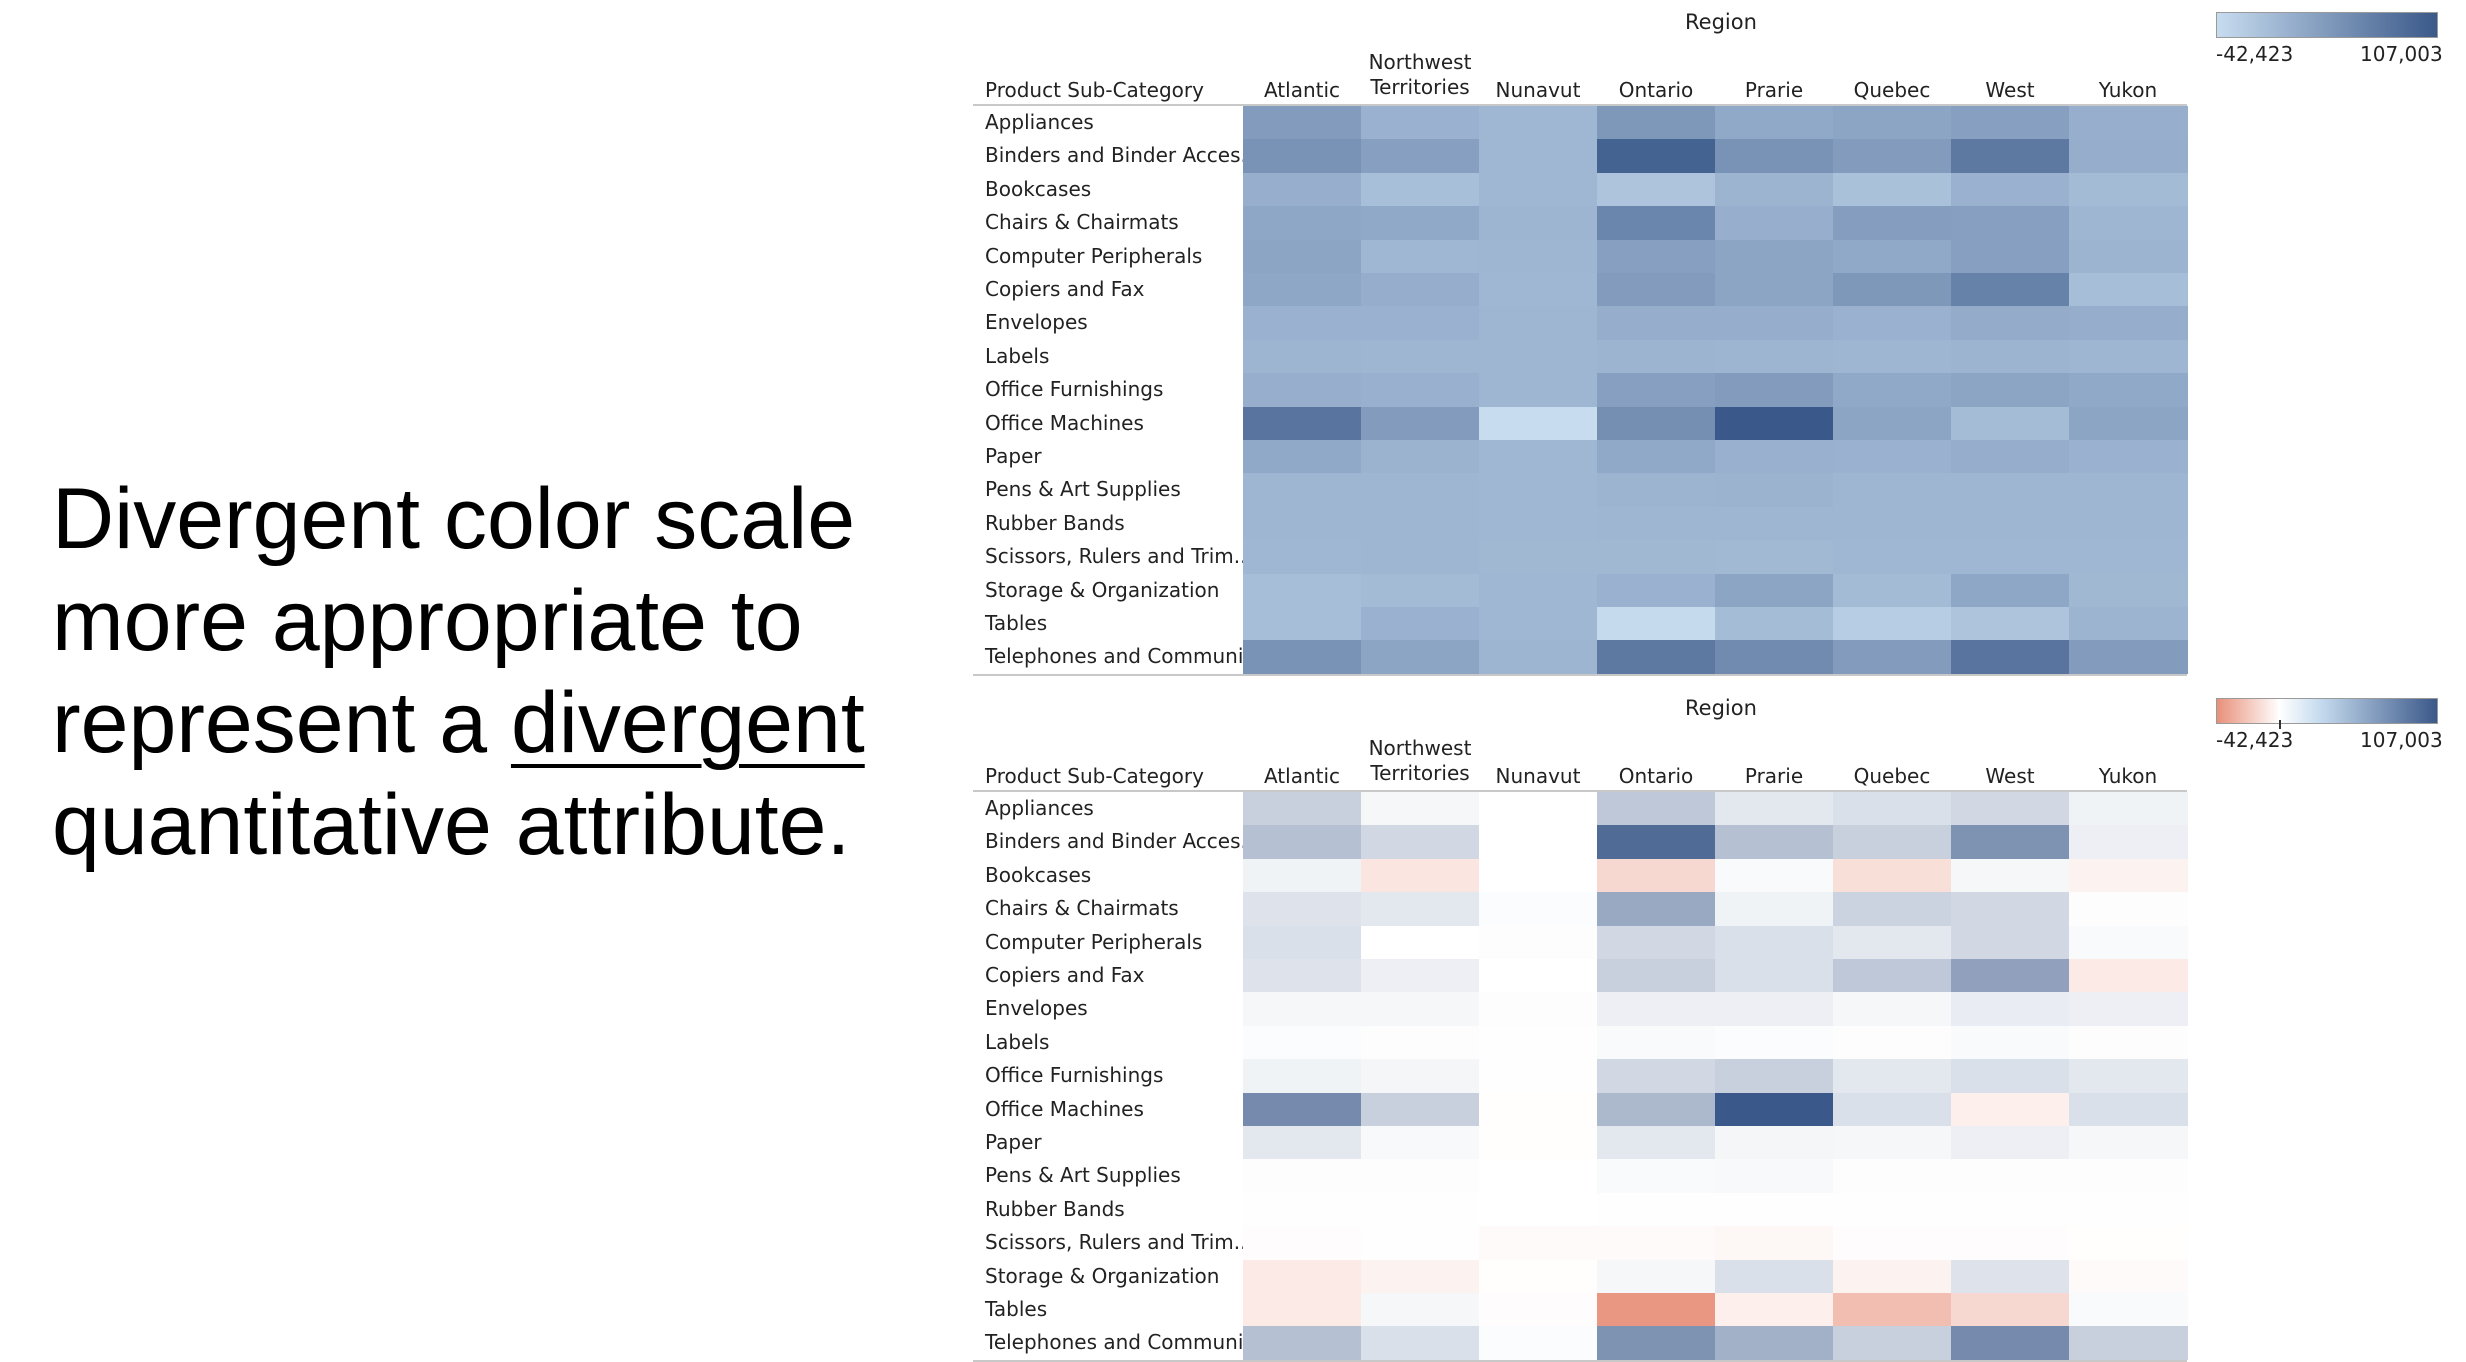 This screenshot has height=1362, width=2466. What do you see at coordinates (1017, 1041) in the screenshot?
I see `row-label: Labels` at bounding box center [1017, 1041].